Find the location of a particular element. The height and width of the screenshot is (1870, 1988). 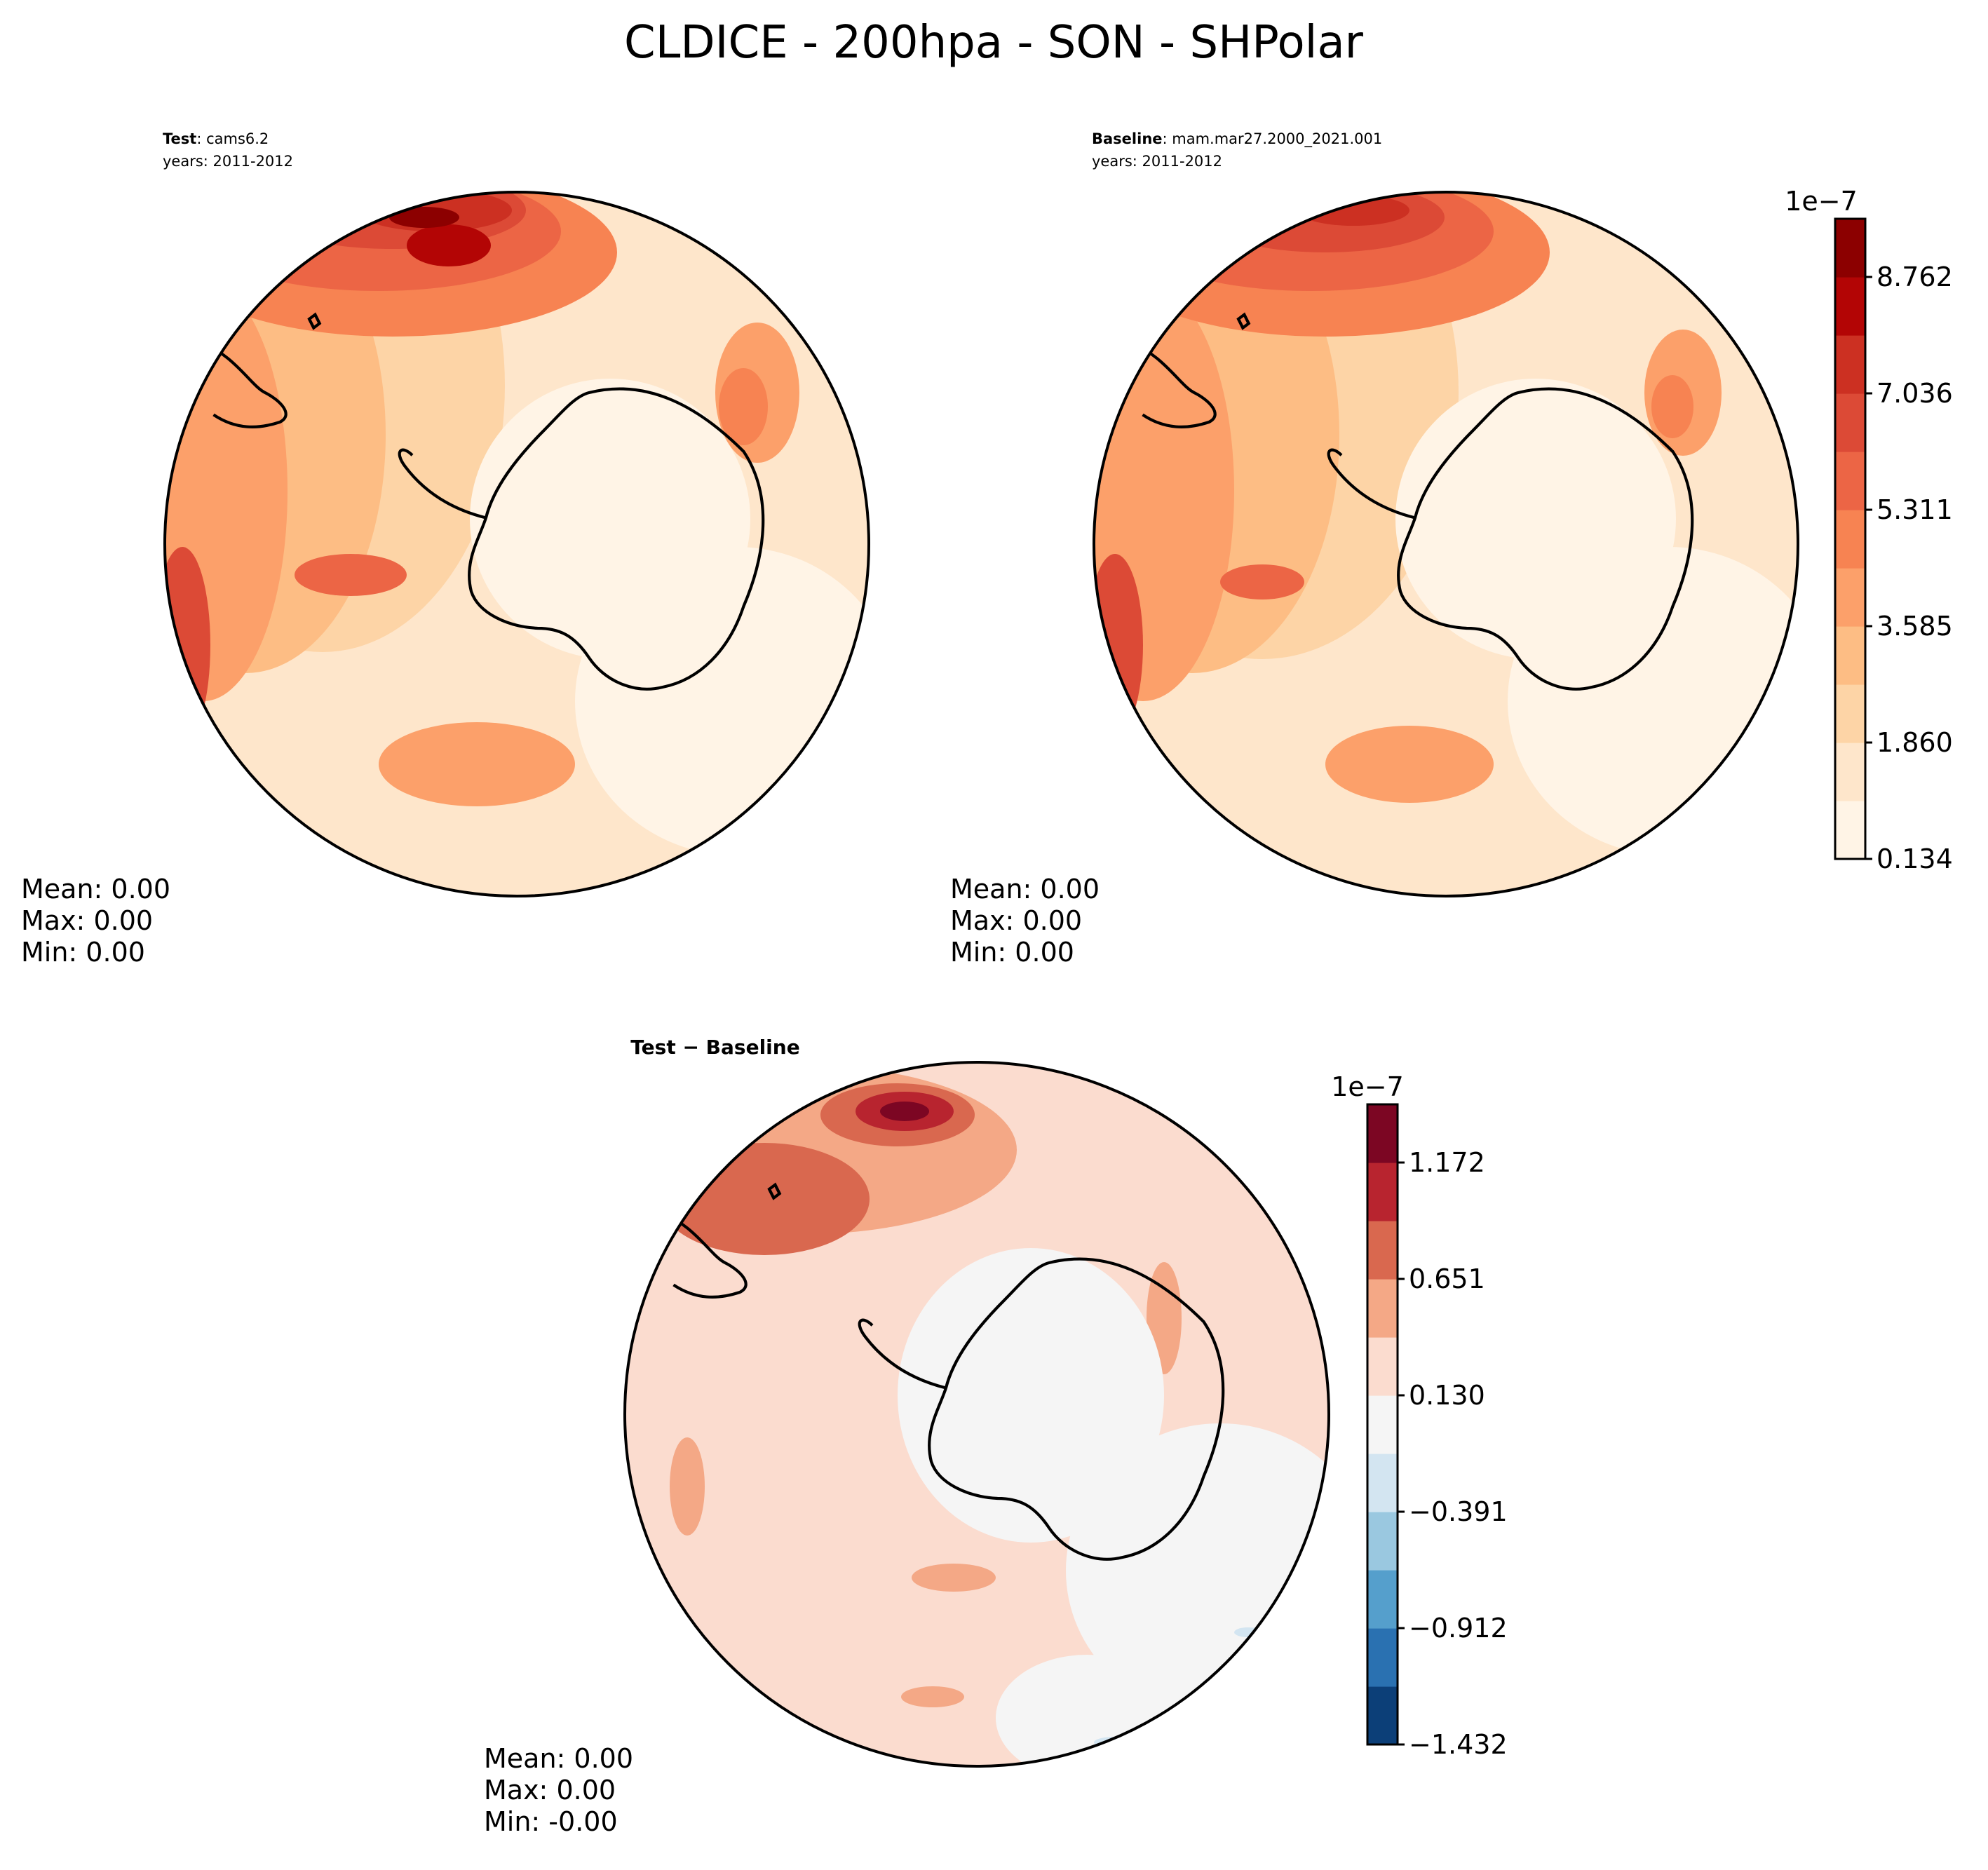

diff-colorbar-ticks: −1.432 −0.912 −0.391 0.130 0.651 1.172 is located at coordinates (1453, 1454).